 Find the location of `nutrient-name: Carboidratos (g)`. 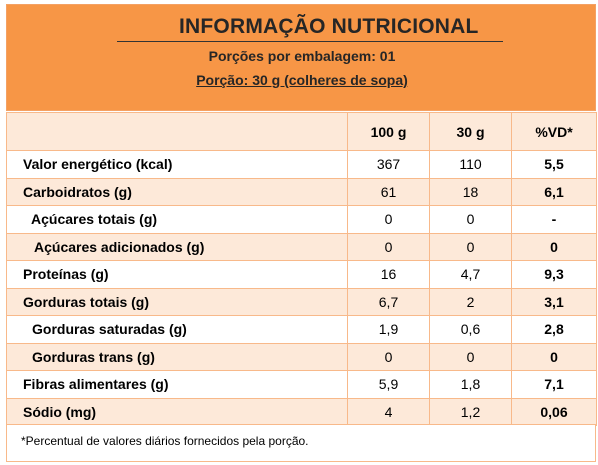

nutrient-name: Carboidratos (g) is located at coordinates (177, 191).